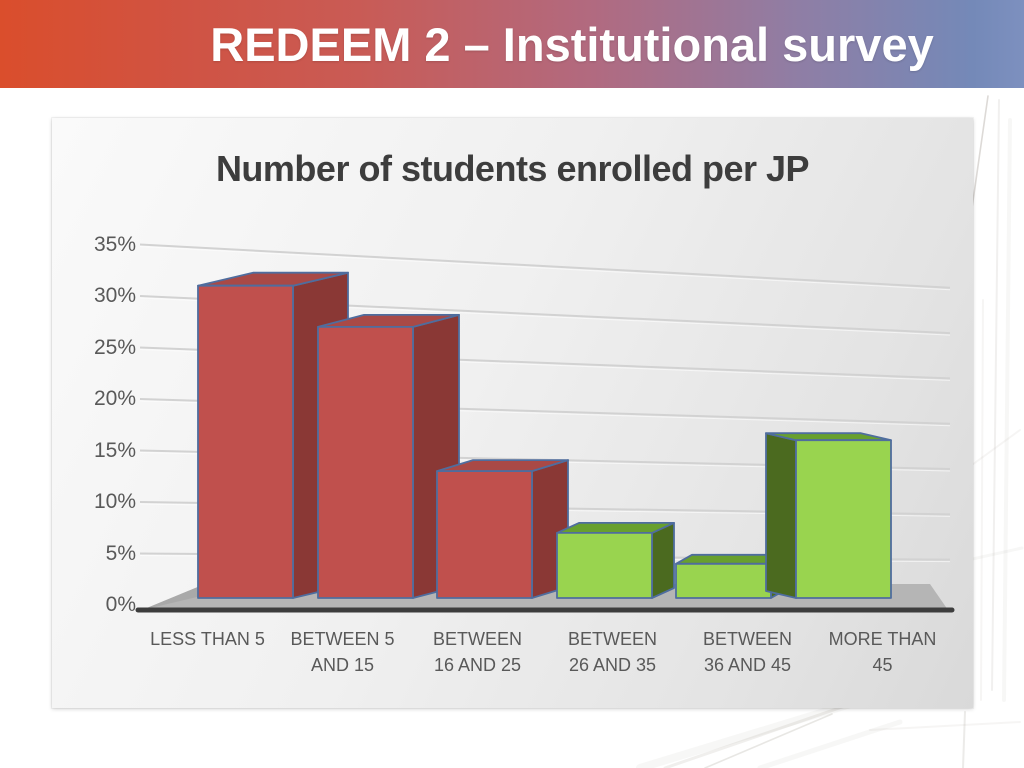 Image resolution: width=1024 pixels, height=768 pixels. I want to click on bar-between-26-and-35-side, so click(663, 560).